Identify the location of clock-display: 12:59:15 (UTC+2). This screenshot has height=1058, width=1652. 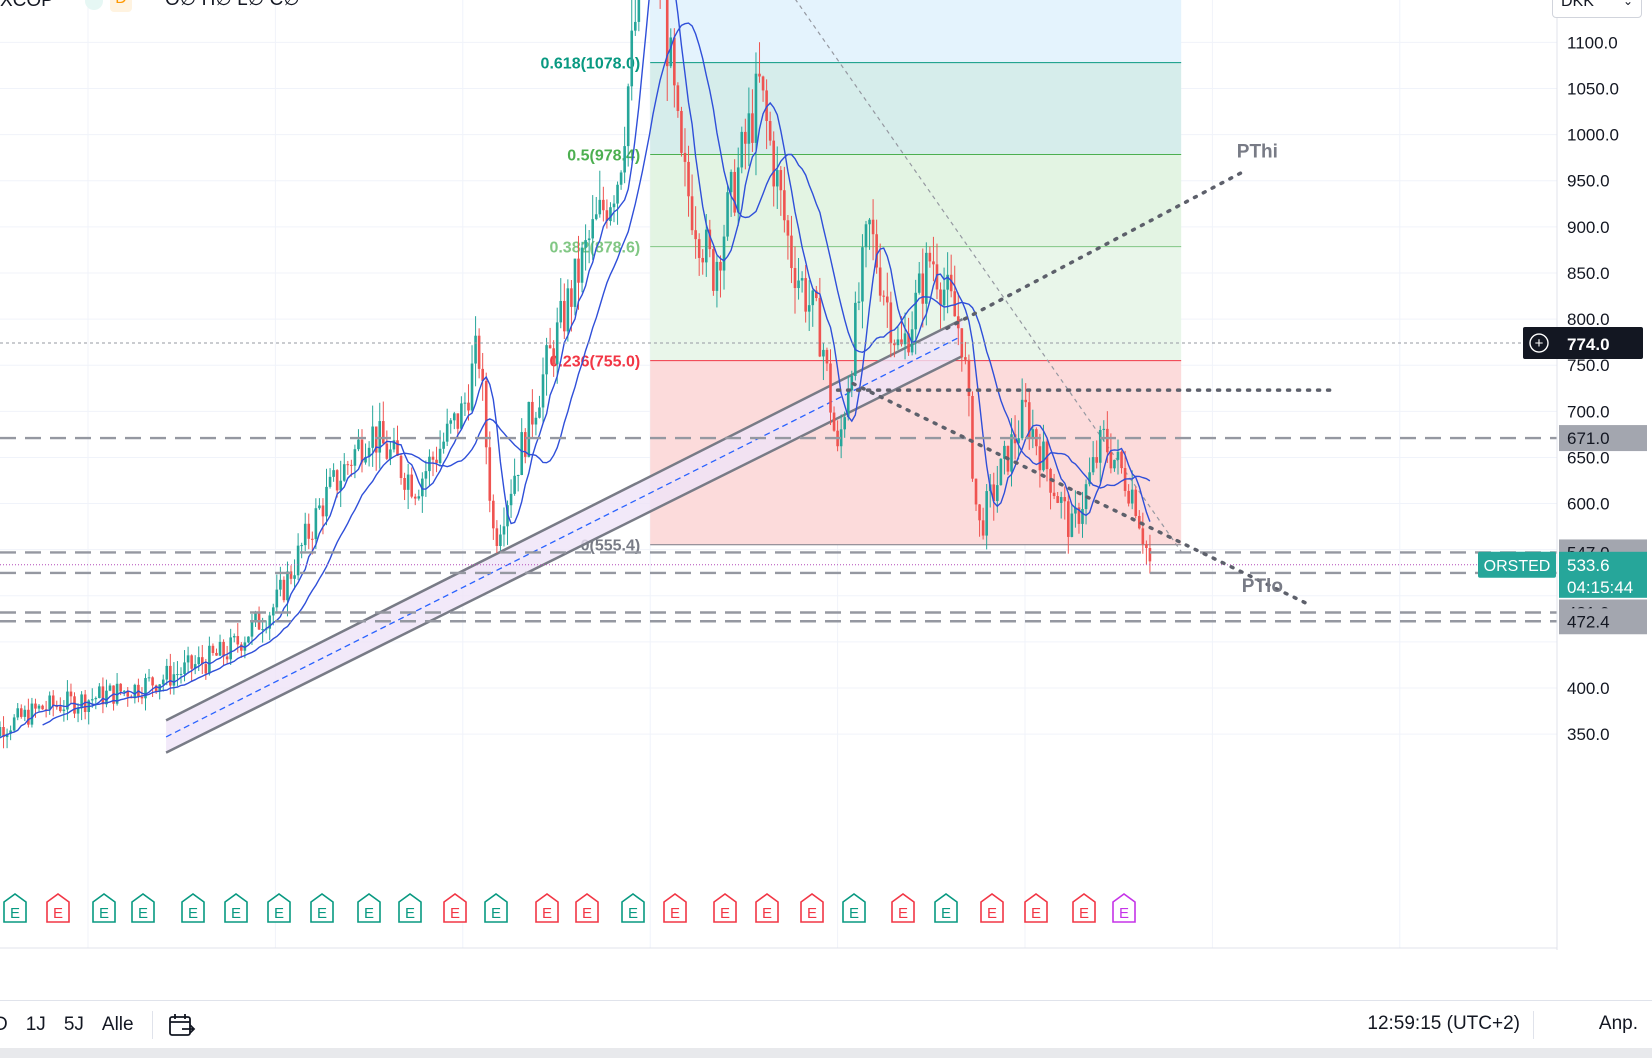
(1443, 1023).